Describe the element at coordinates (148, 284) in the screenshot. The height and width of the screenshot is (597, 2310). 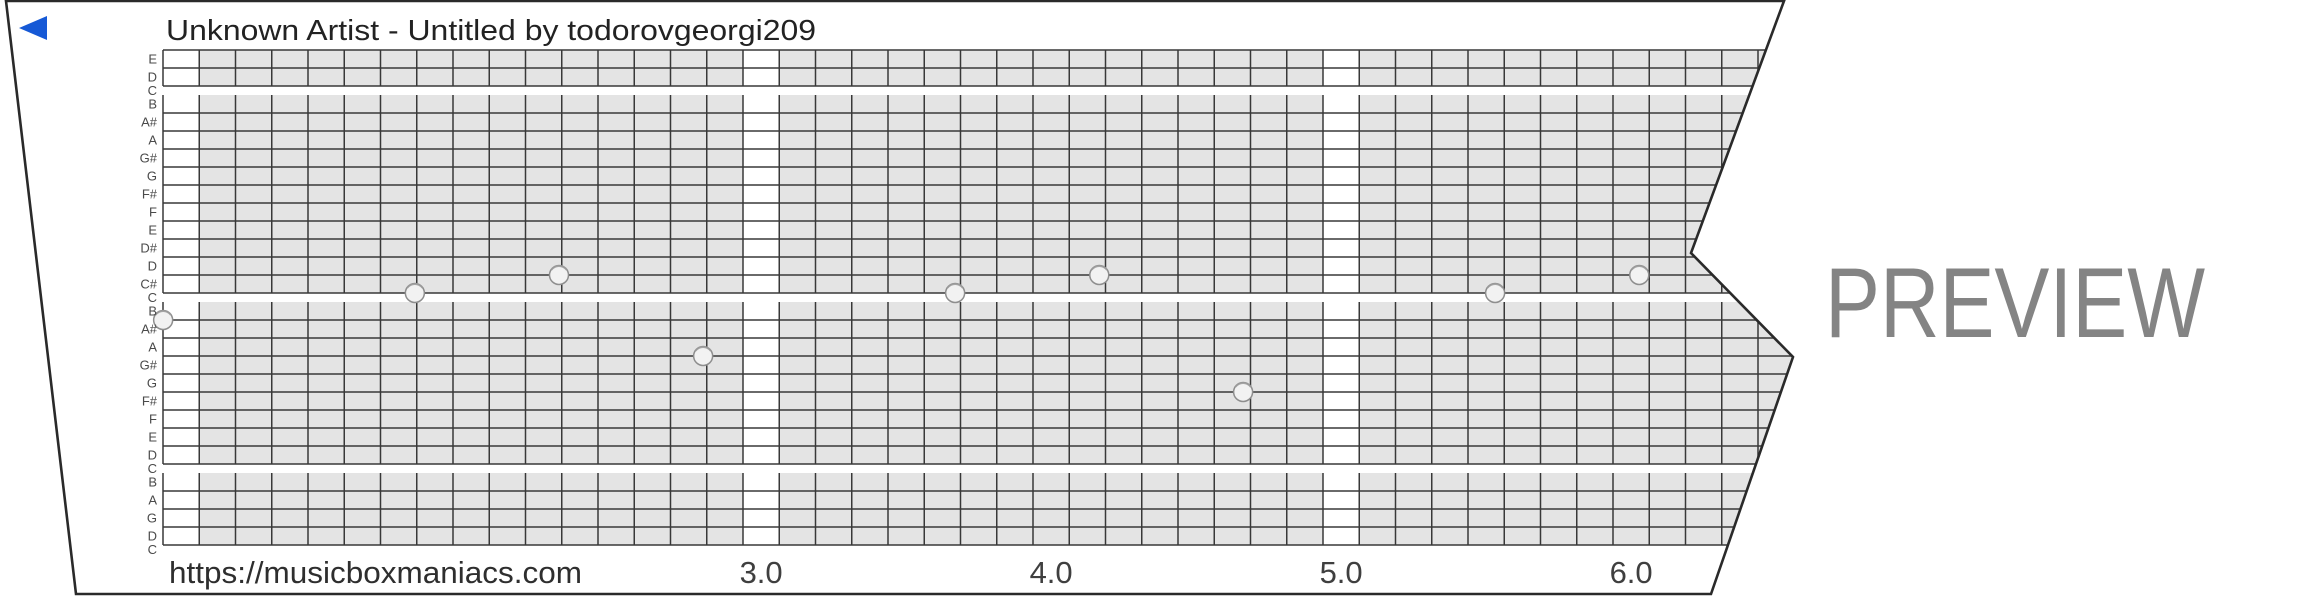
I see `note-row-label: C#` at that location.